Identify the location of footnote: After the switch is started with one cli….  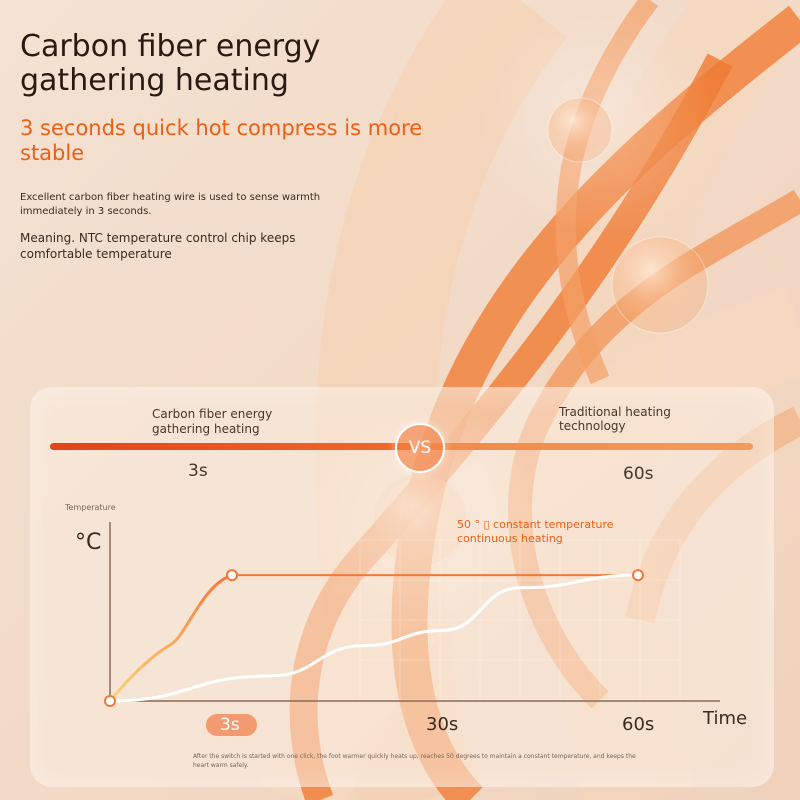
(414, 761).